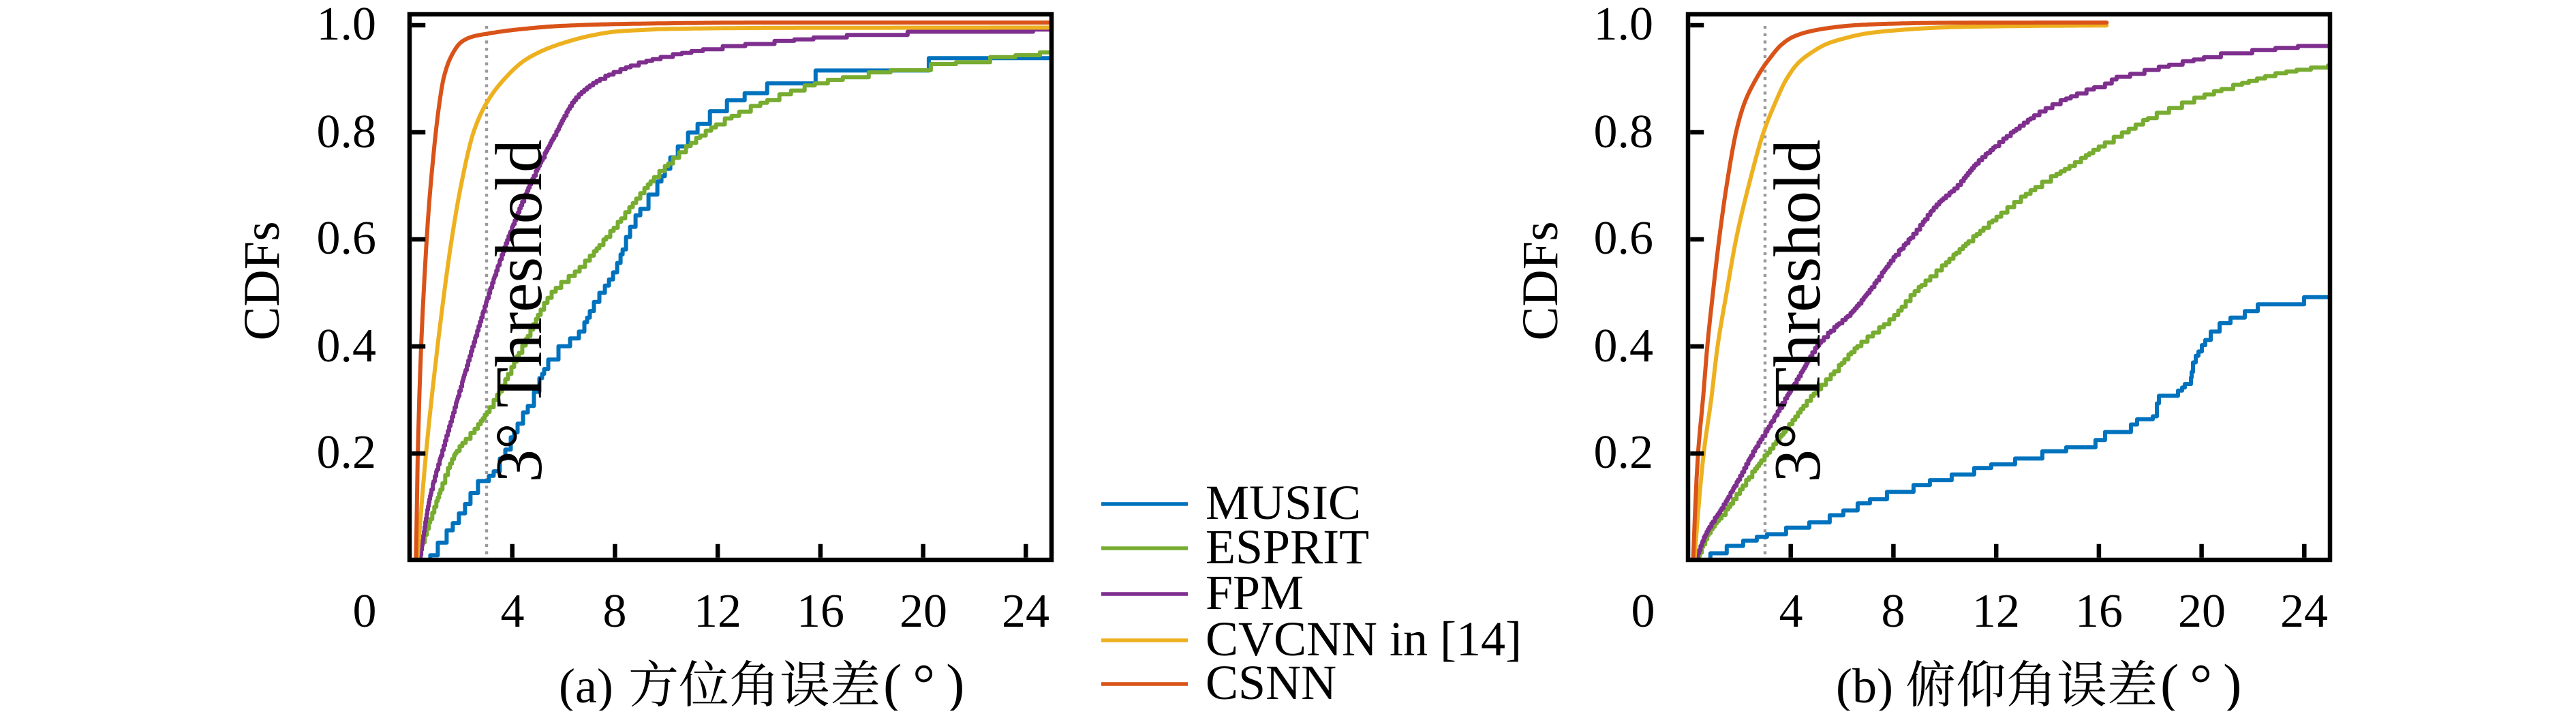  I want to click on svg-text: (a), so click(586, 685).